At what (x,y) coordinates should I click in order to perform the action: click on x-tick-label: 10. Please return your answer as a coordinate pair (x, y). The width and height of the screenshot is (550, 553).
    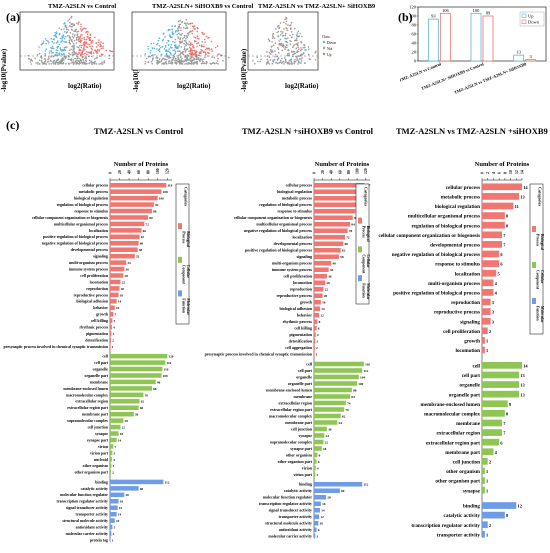
    Looking at the image, I should click on (511, 172).